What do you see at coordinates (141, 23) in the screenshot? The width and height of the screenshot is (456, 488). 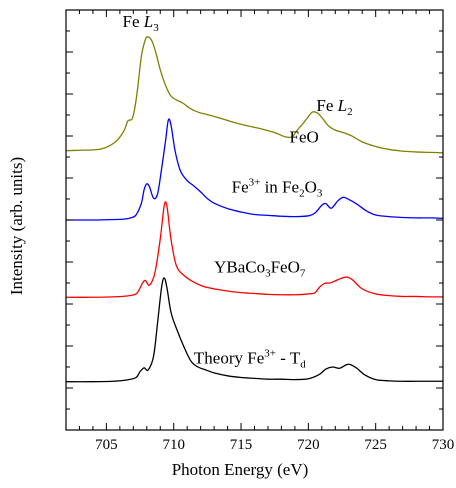 I see `annotation-fe-l3: Fe L3` at bounding box center [141, 23].